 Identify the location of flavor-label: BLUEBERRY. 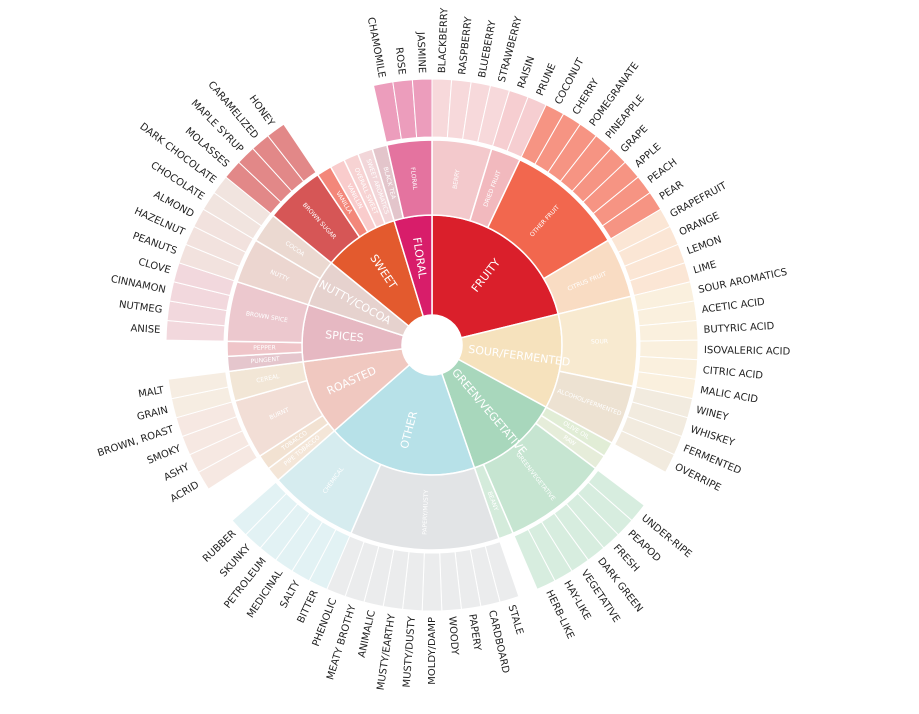
(488, 49).